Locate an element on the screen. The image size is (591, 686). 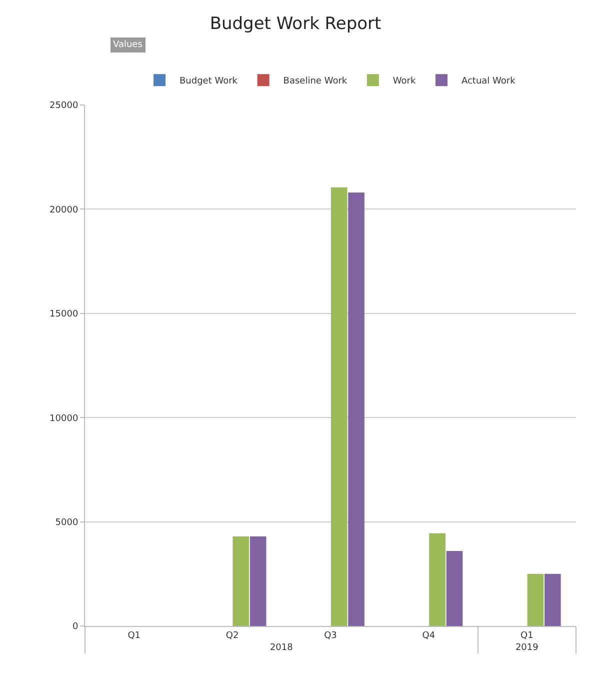
text: 2019 is located at coordinates (527, 647).